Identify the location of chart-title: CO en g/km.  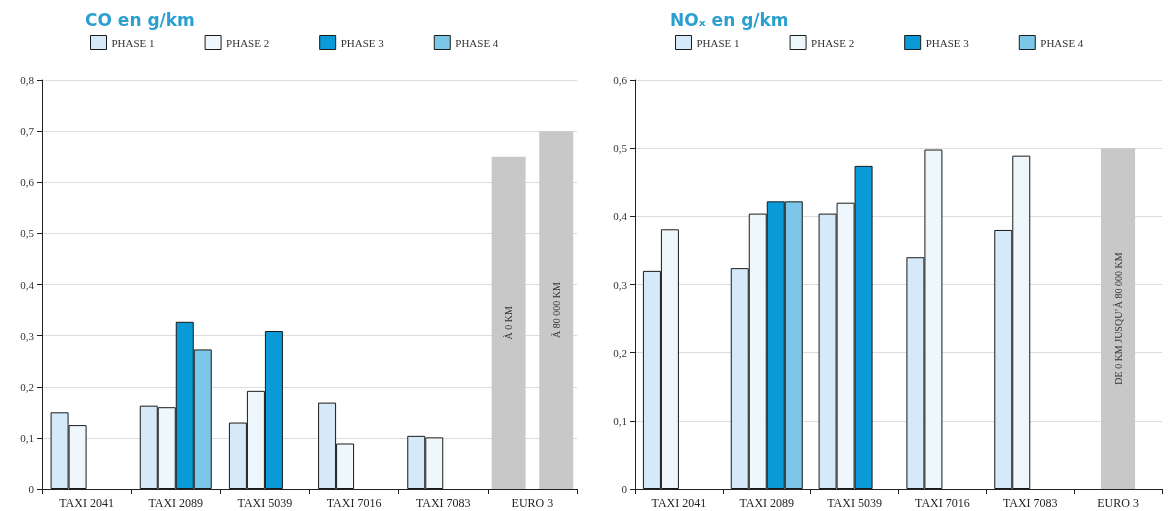
(140, 19).